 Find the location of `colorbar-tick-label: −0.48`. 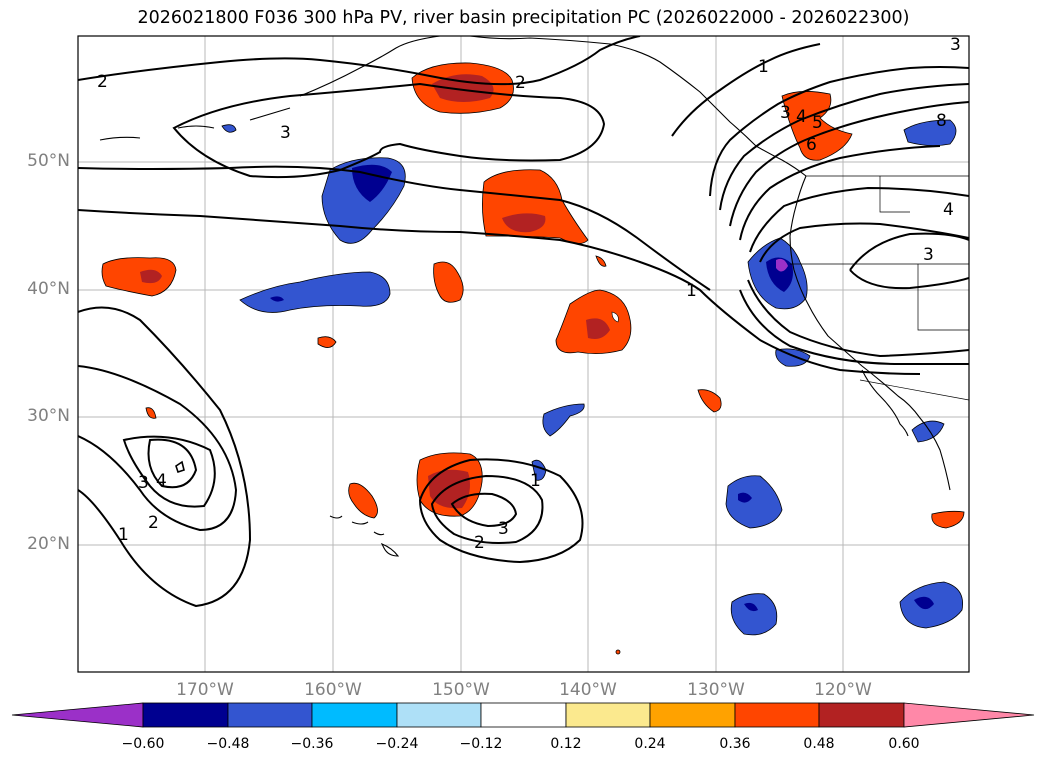

colorbar-tick-label: −0.48 is located at coordinates (228, 744).